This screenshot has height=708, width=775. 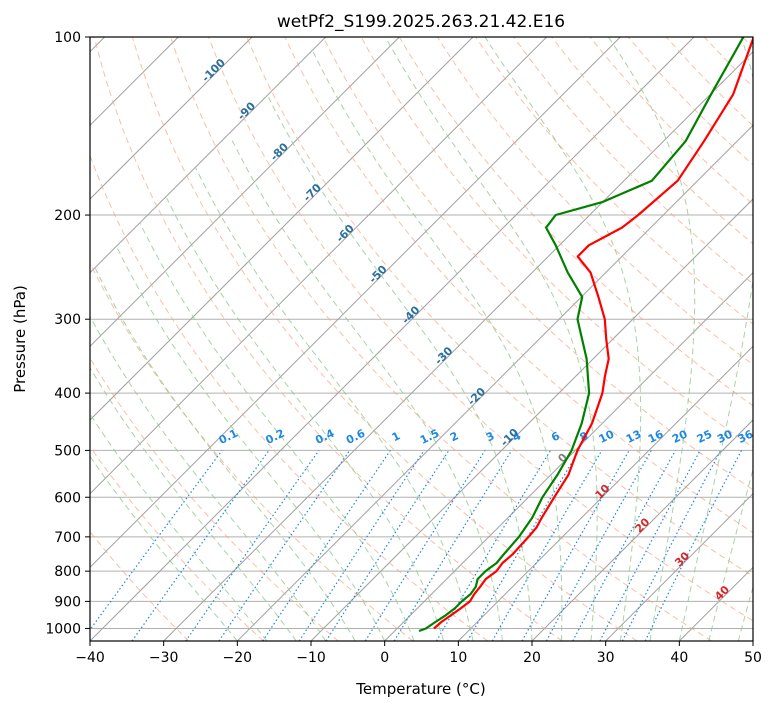 I want to click on mixing-ratio-label: 20, so click(x=680, y=436).